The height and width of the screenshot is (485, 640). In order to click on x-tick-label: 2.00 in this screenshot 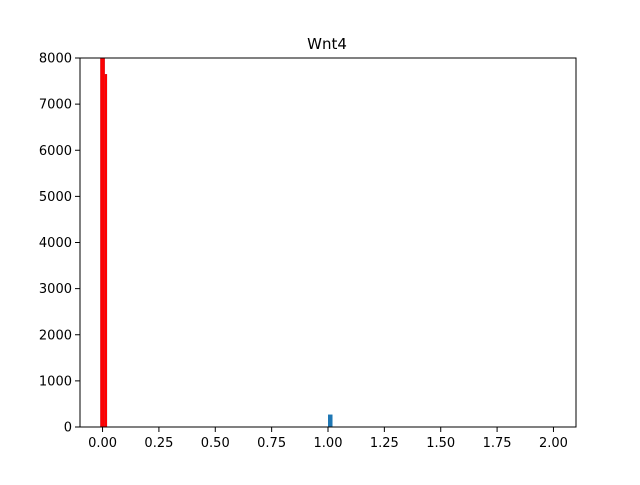, I will do `click(553, 443)`.